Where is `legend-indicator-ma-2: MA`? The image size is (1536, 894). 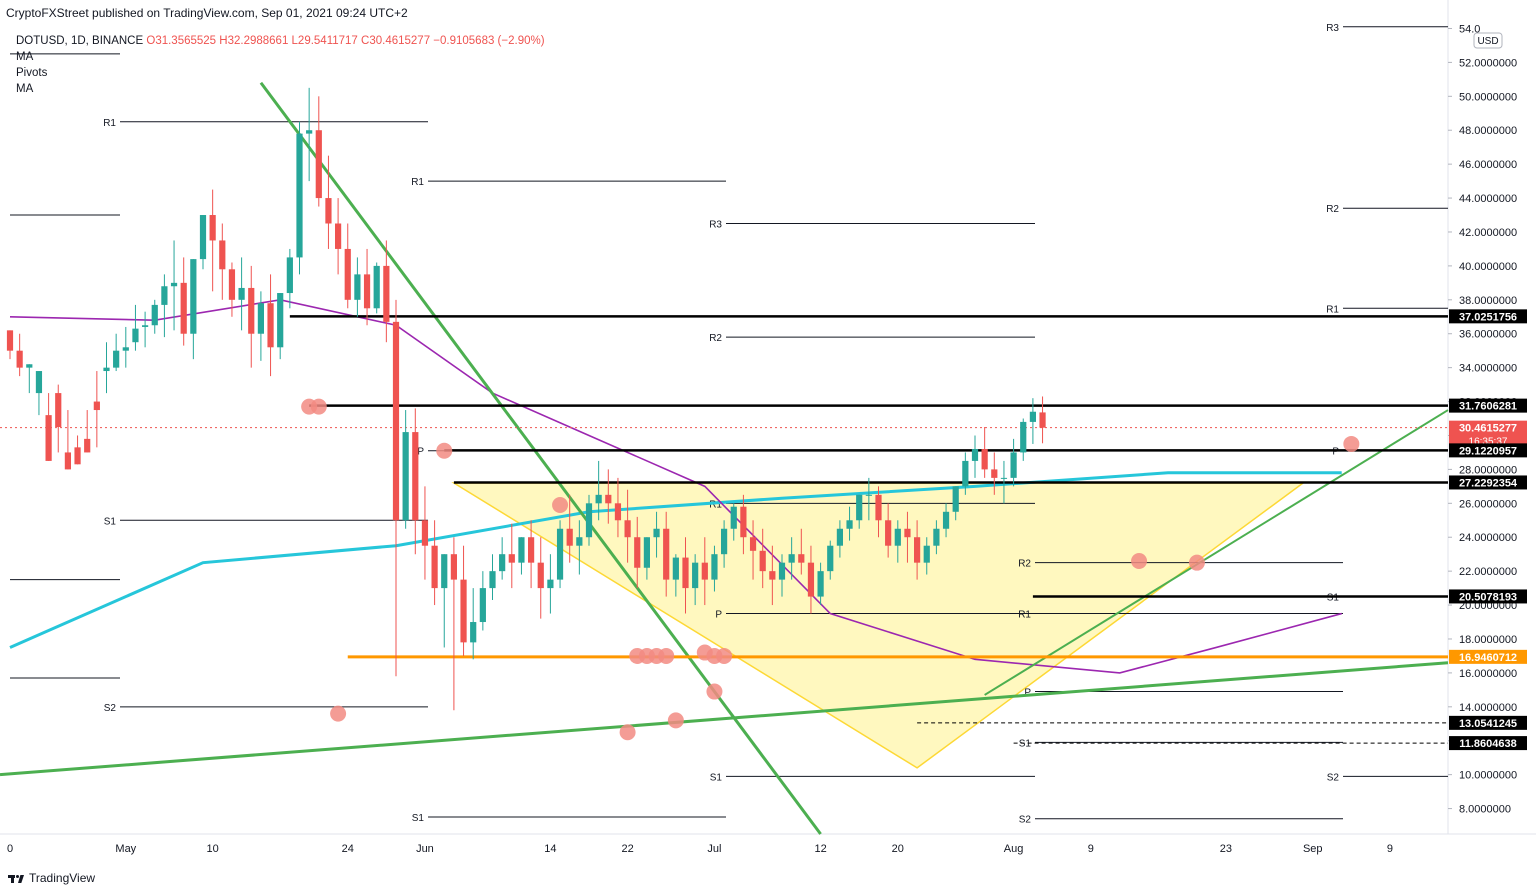
legend-indicator-ma-2: MA is located at coordinates (25, 89).